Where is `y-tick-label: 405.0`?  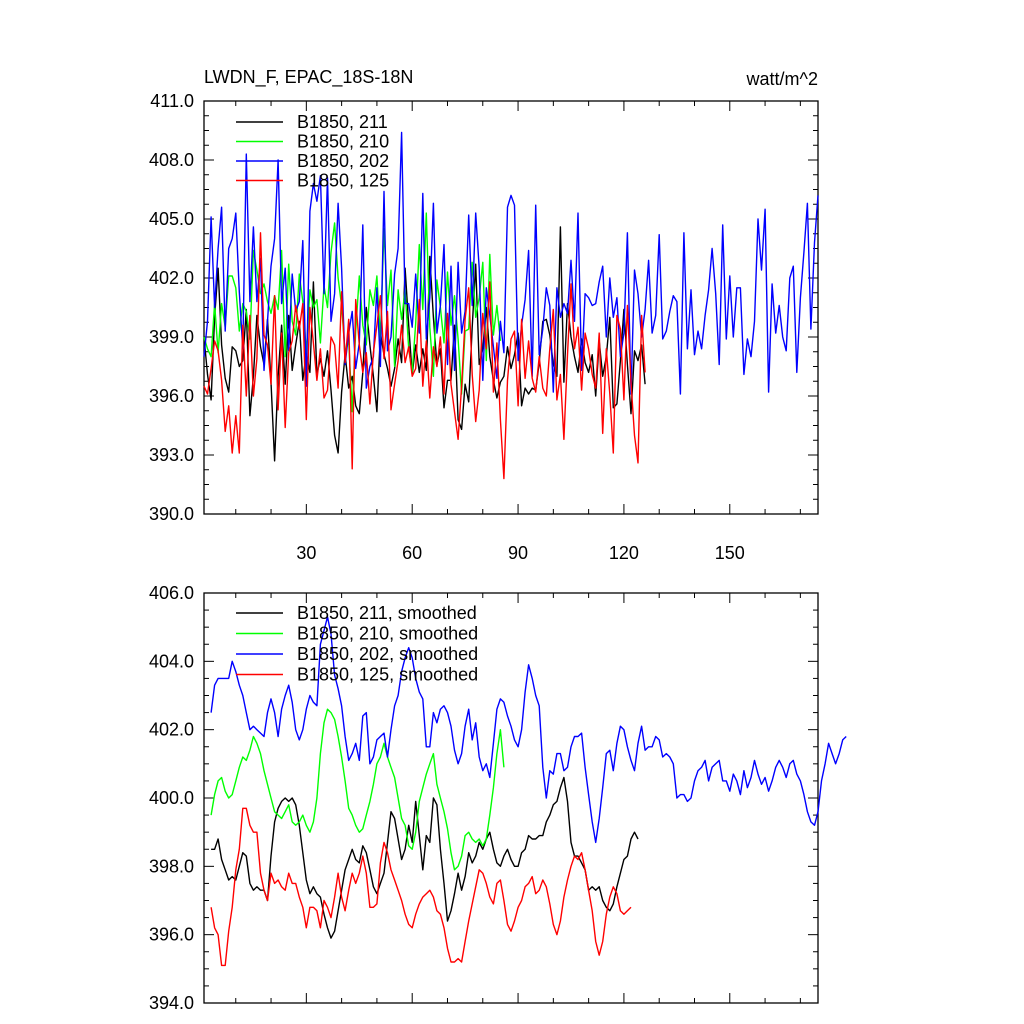 y-tick-label: 405.0 is located at coordinates (171, 219).